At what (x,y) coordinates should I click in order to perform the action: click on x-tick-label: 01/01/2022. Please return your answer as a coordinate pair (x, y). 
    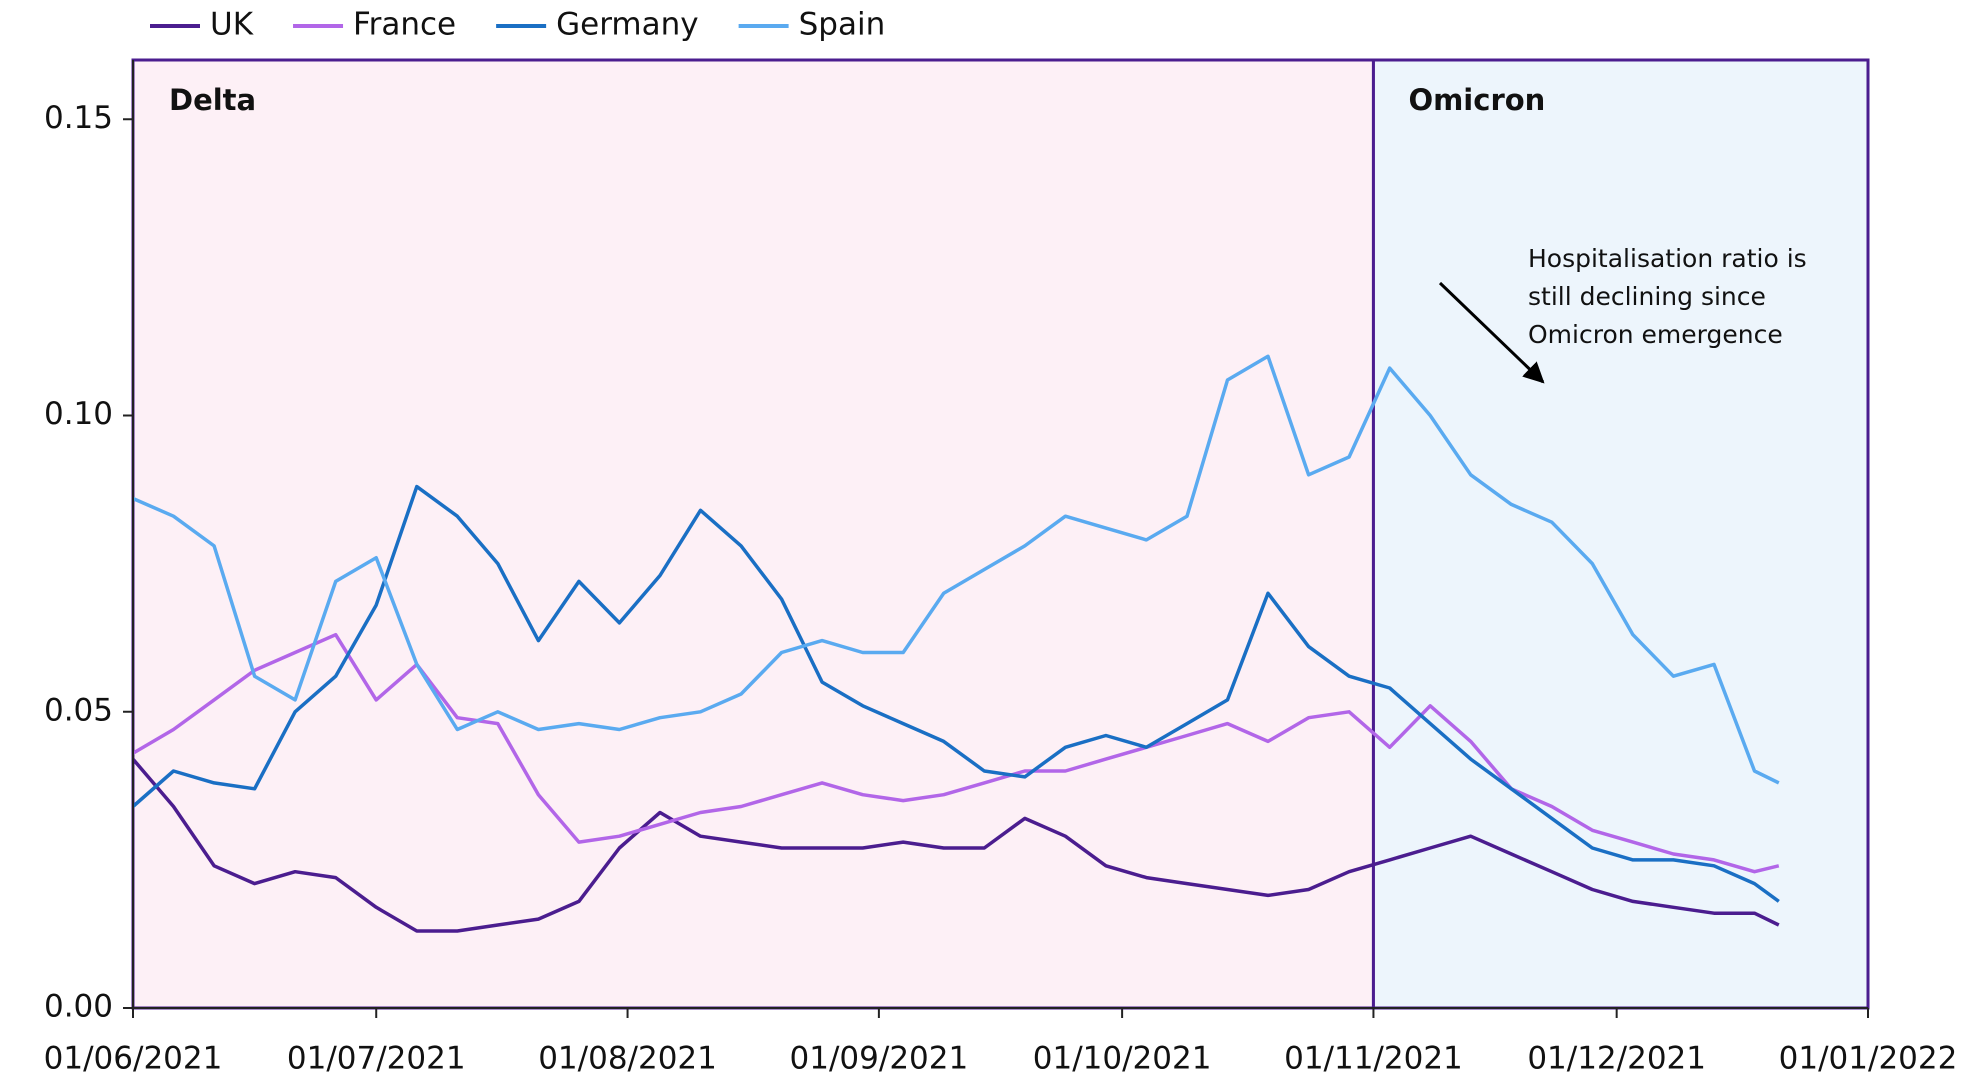
    Looking at the image, I should click on (1868, 1059).